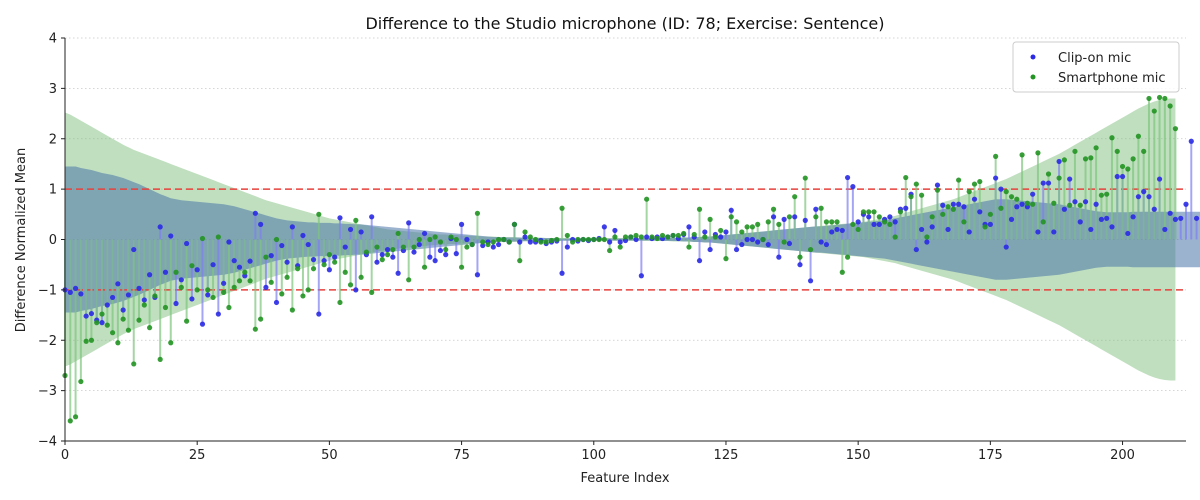 This screenshot has height=500, width=1200. I want to click on y-axis-title: Difference Normalized Mean, so click(21, 240).